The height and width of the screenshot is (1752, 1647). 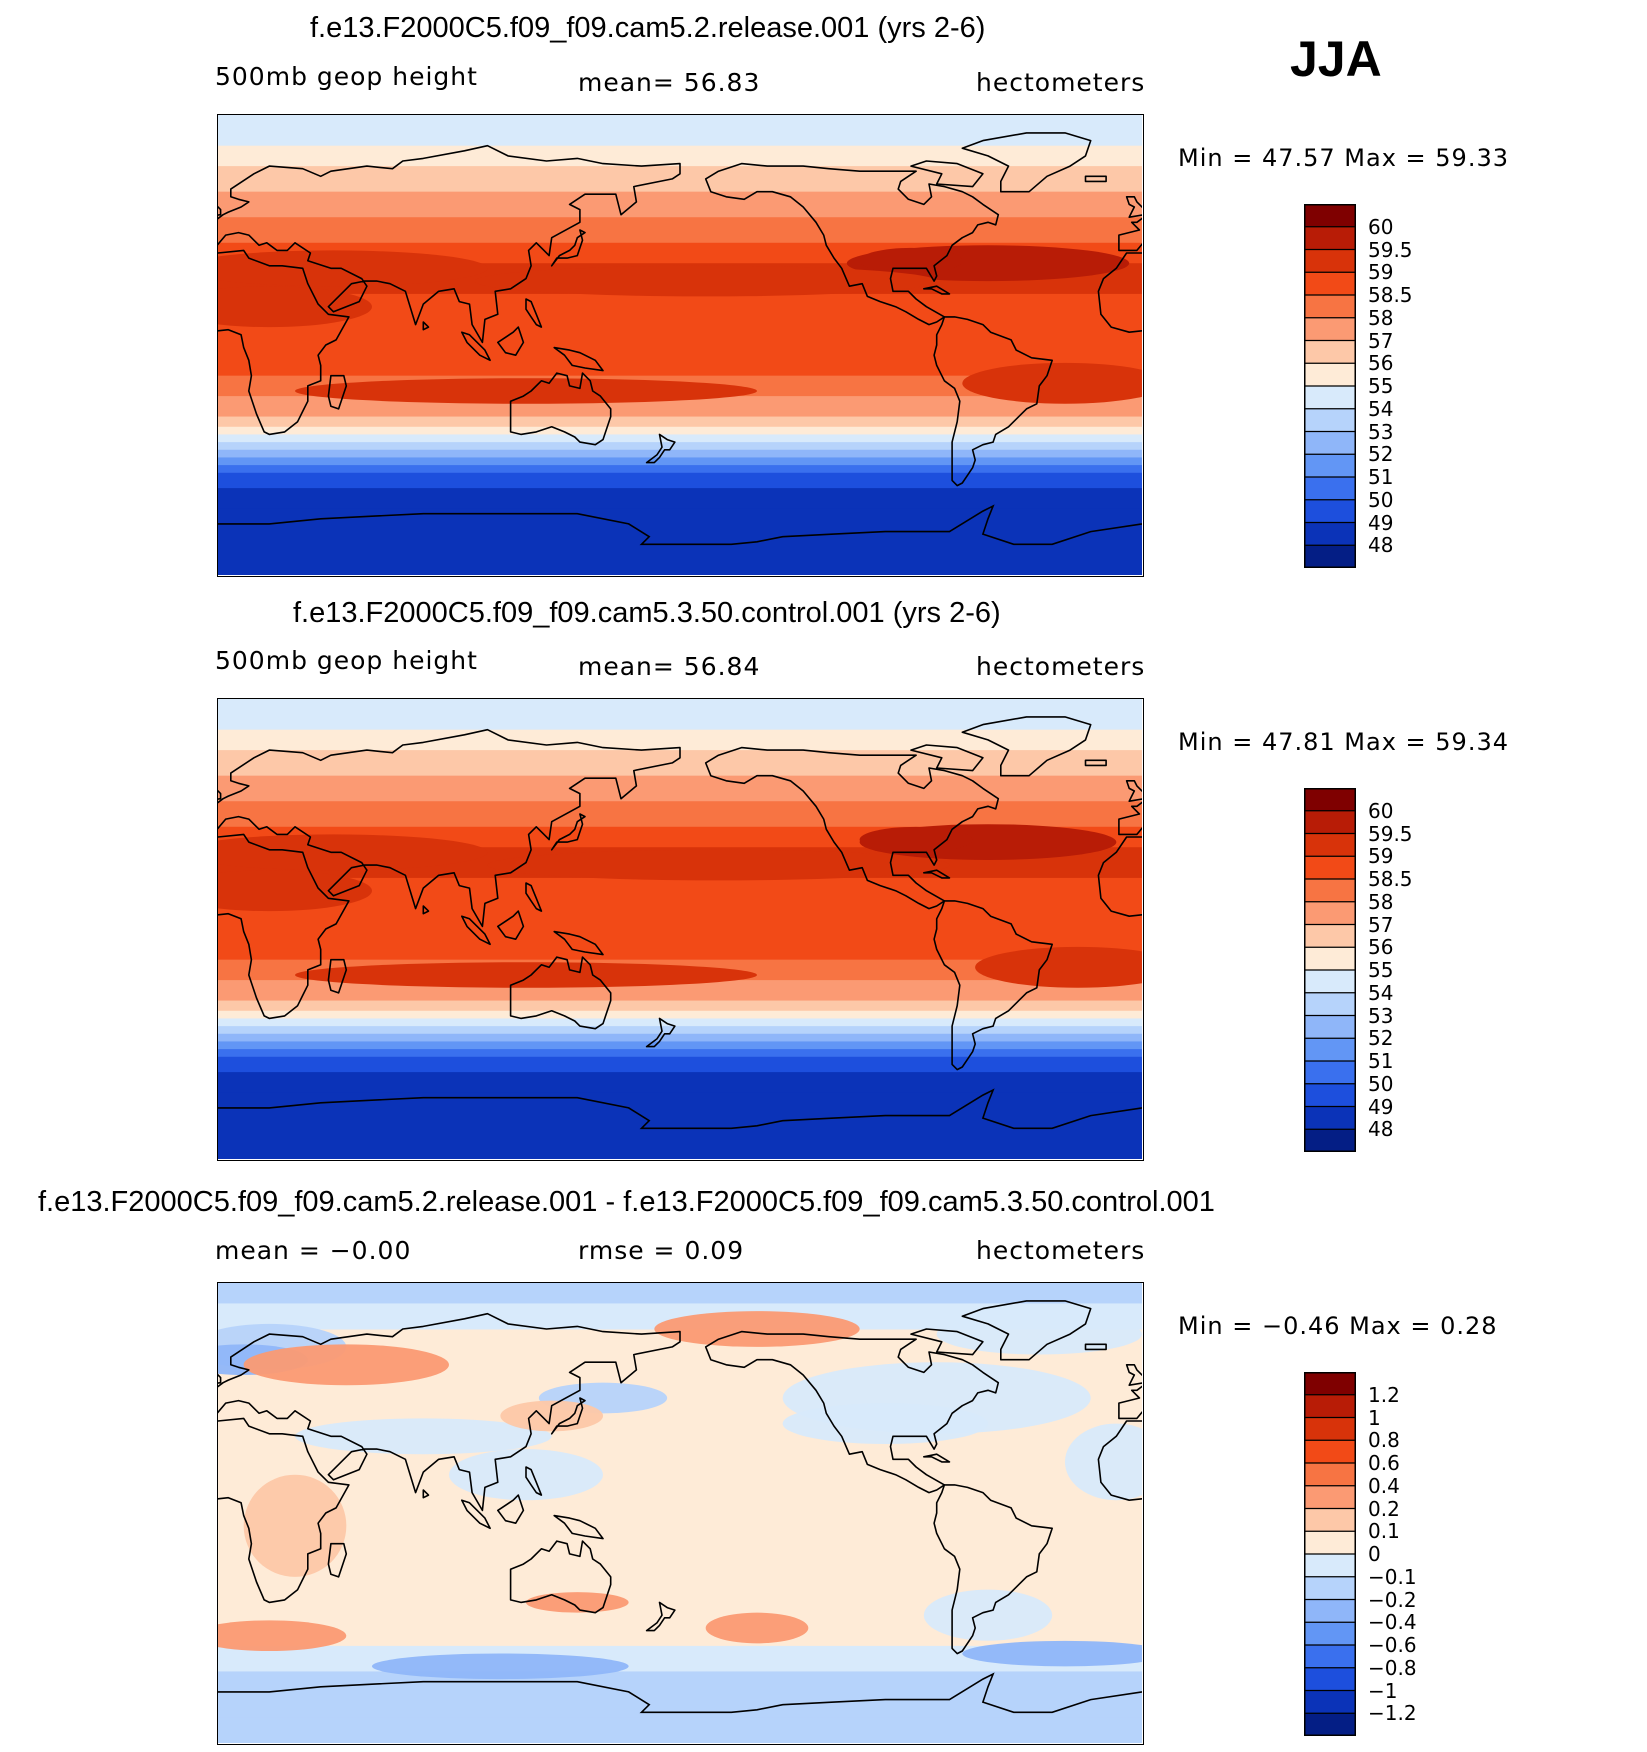 I want to click on panel2-colorbar-label: 51, so click(x=1381, y=1061).